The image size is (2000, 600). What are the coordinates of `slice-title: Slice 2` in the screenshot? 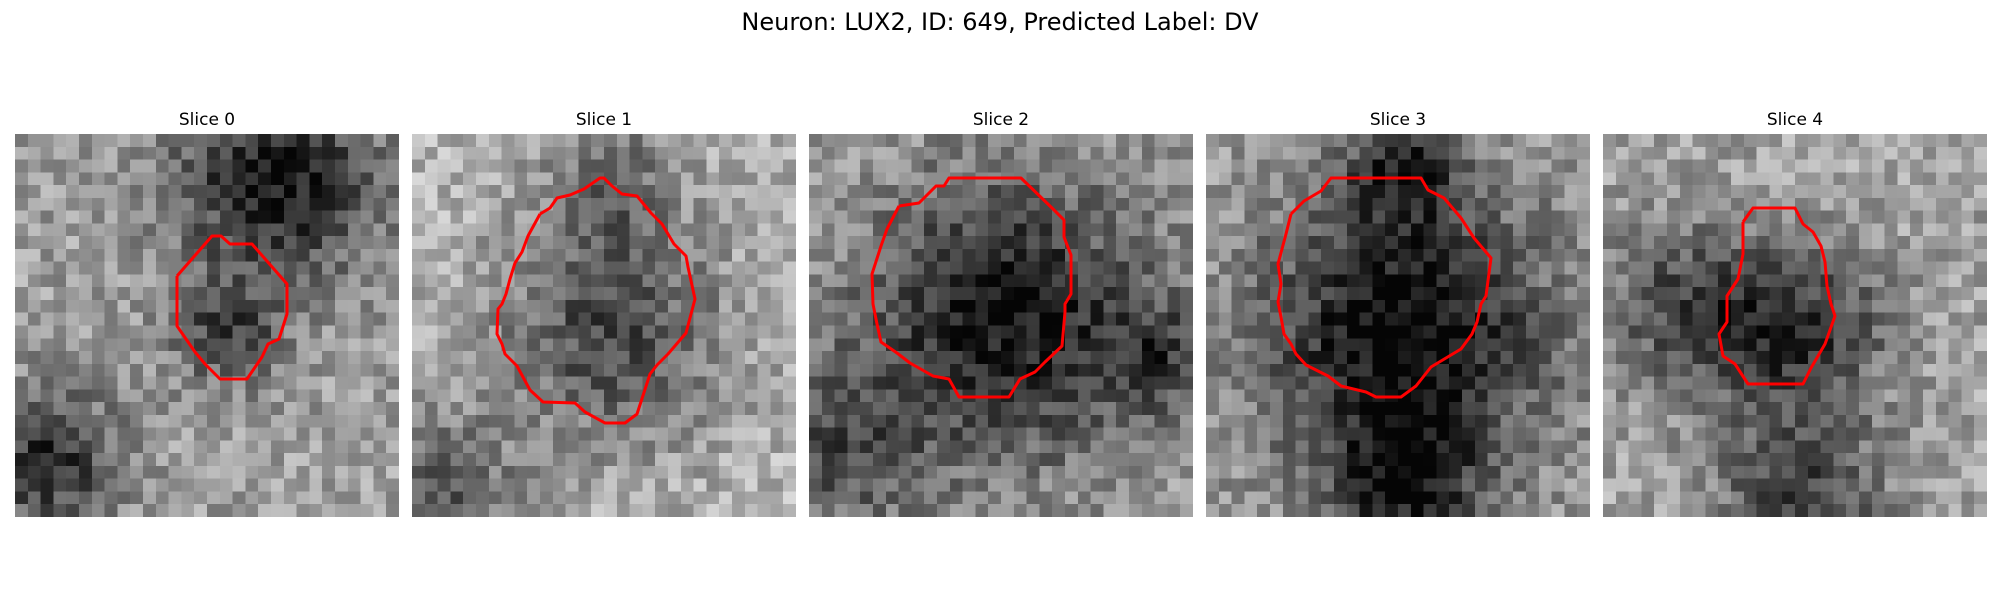 It's located at (1001, 120).